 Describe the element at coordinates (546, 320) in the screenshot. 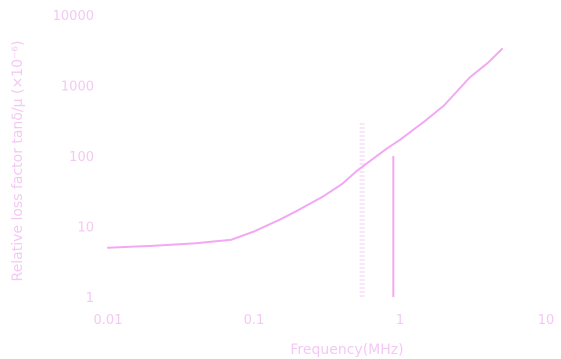

I see `x-tick-label: 10` at that location.